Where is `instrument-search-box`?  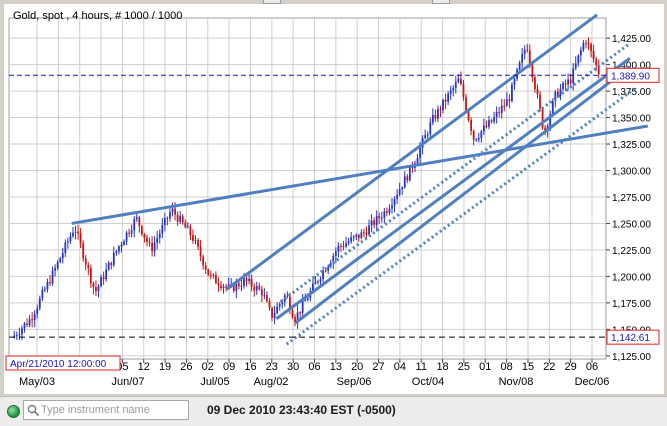
instrument-search-box is located at coordinates (106, 410).